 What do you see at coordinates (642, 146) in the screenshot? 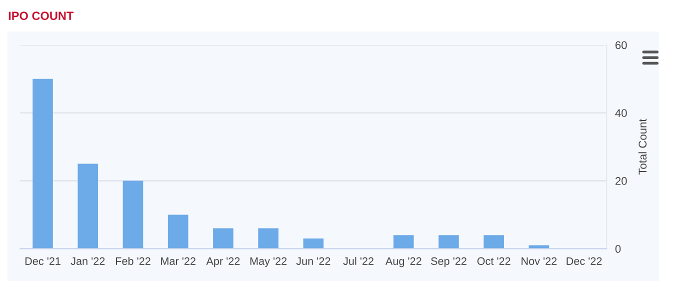
I see `y-axis-title: Total Count` at bounding box center [642, 146].